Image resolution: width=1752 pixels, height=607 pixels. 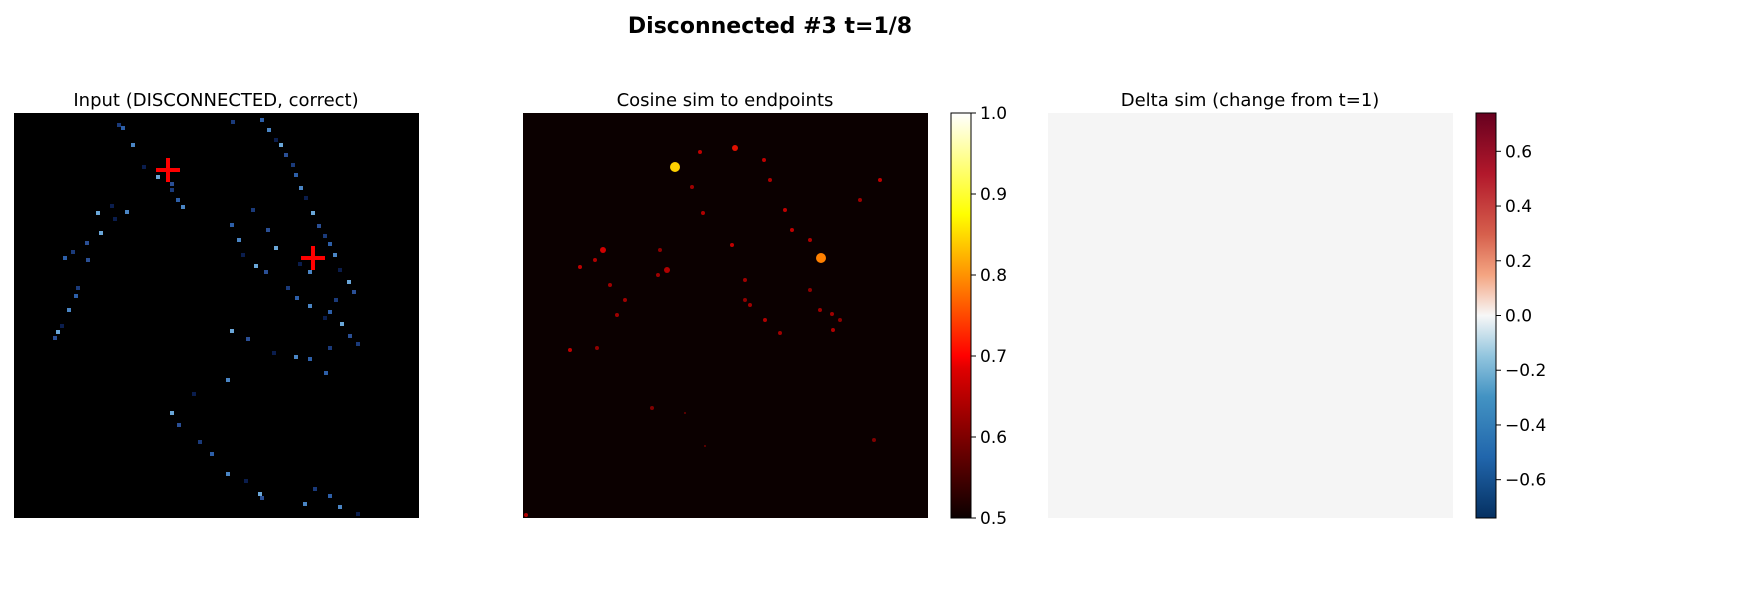 I want to click on colorbar2, so click(x=1486, y=315).